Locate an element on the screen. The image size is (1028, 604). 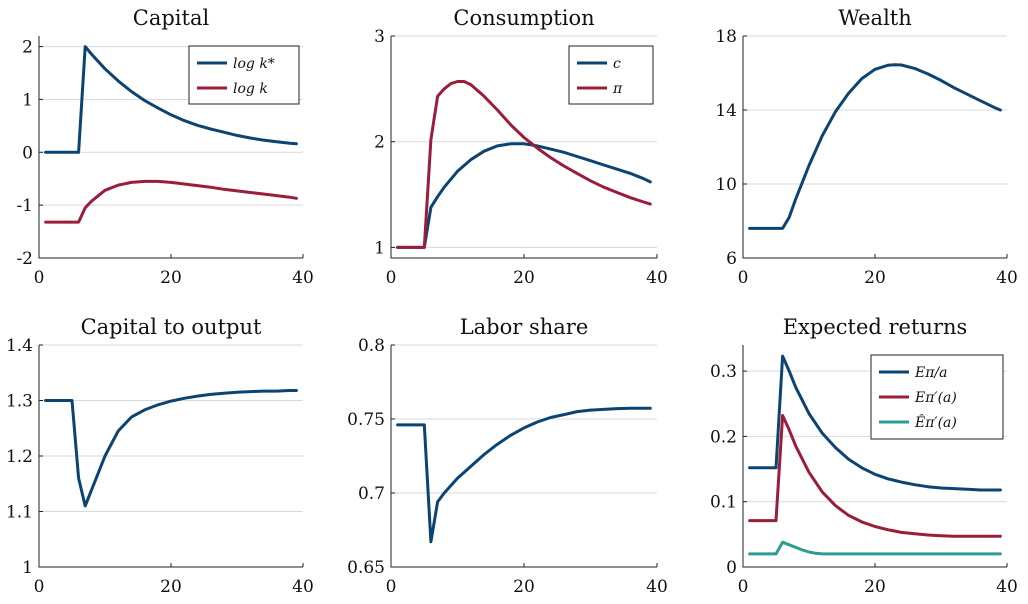
panel-3: 6 10 14 18 0 20 40 Wealth is located at coordinates (866, 147).